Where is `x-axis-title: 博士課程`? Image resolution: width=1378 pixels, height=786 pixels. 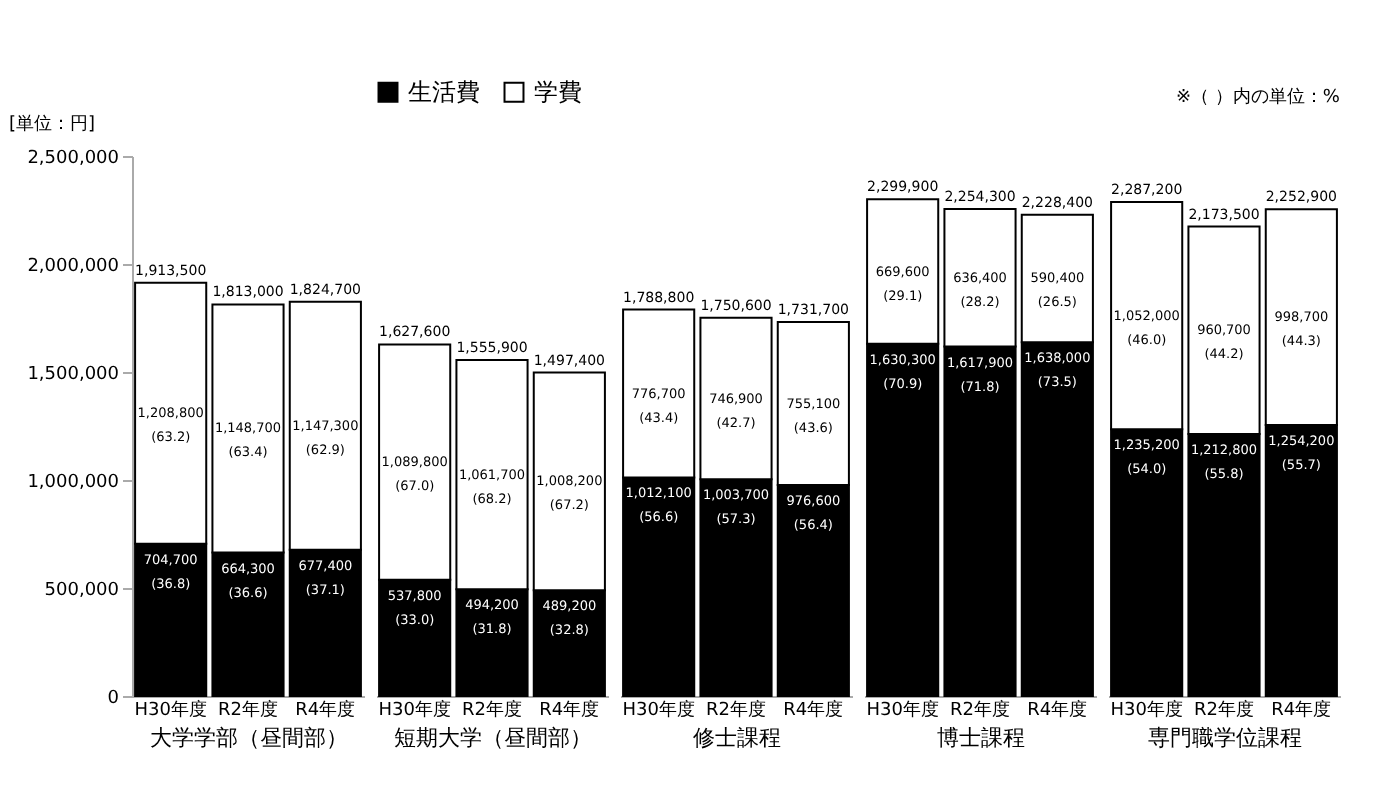 x-axis-title: 博士課程 is located at coordinates (981, 738).